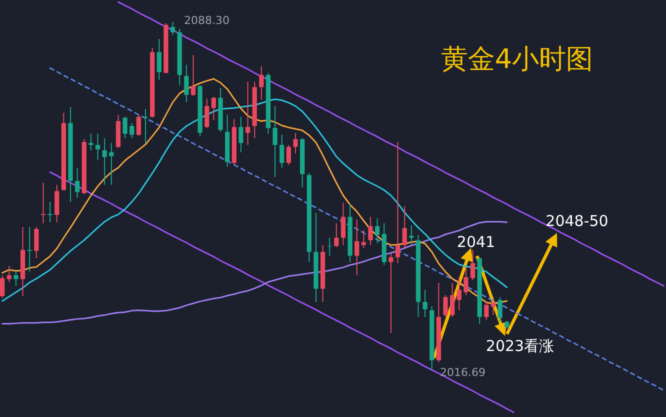  Describe the element at coordinates (463, 372) in the screenshot. I see `annotation: 2016.69` at that location.